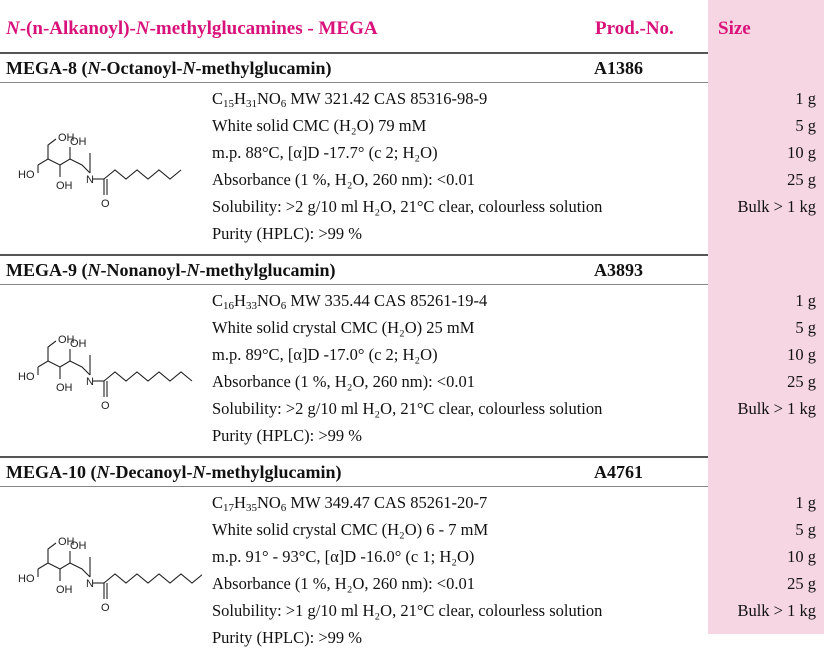 The width and height of the screenshot is (824, 659). I want to click on formula-line: C17H35NO6 MW 349.47 CAS 85261-20-7, so click(350, 503).